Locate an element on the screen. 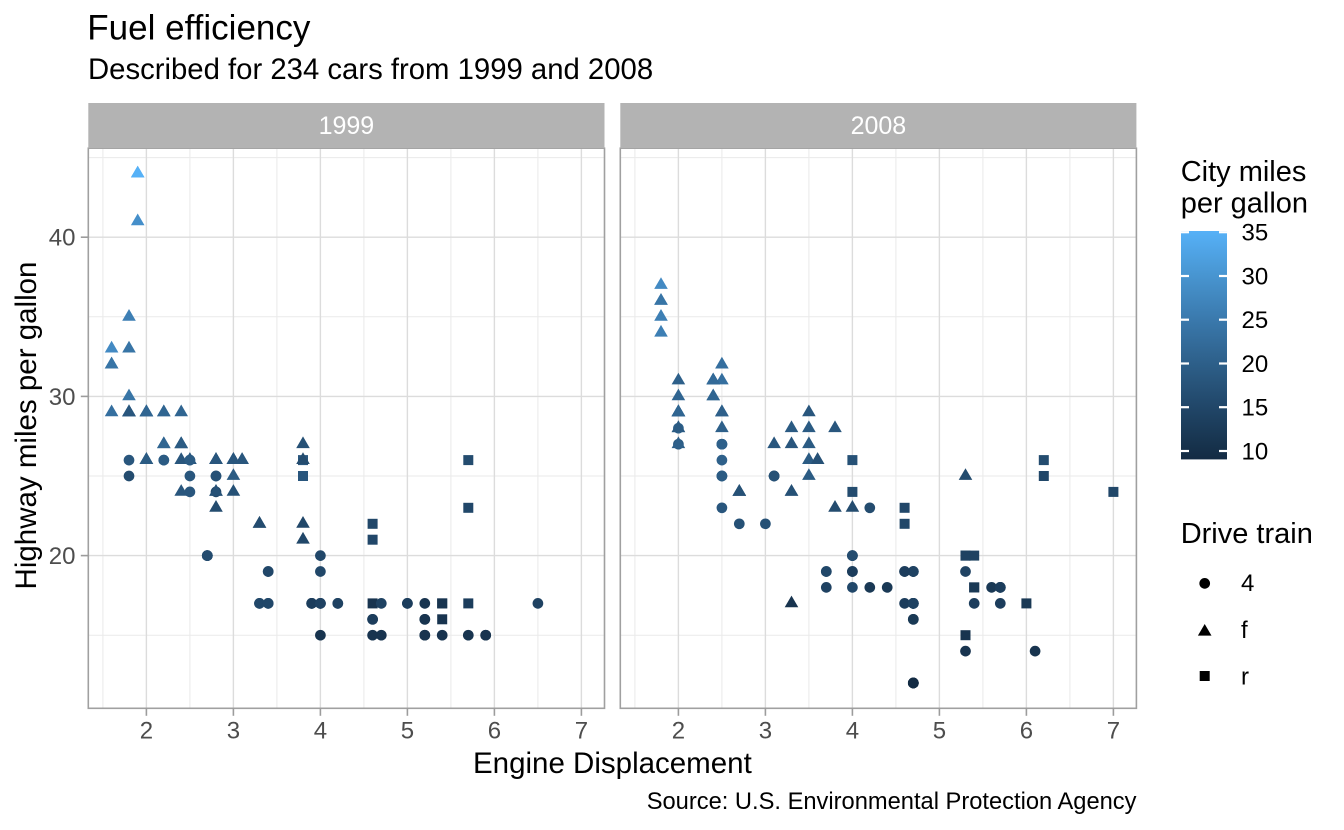 The image size is (1344, 830). svg-text: f is located at coordinates (1244, 630).